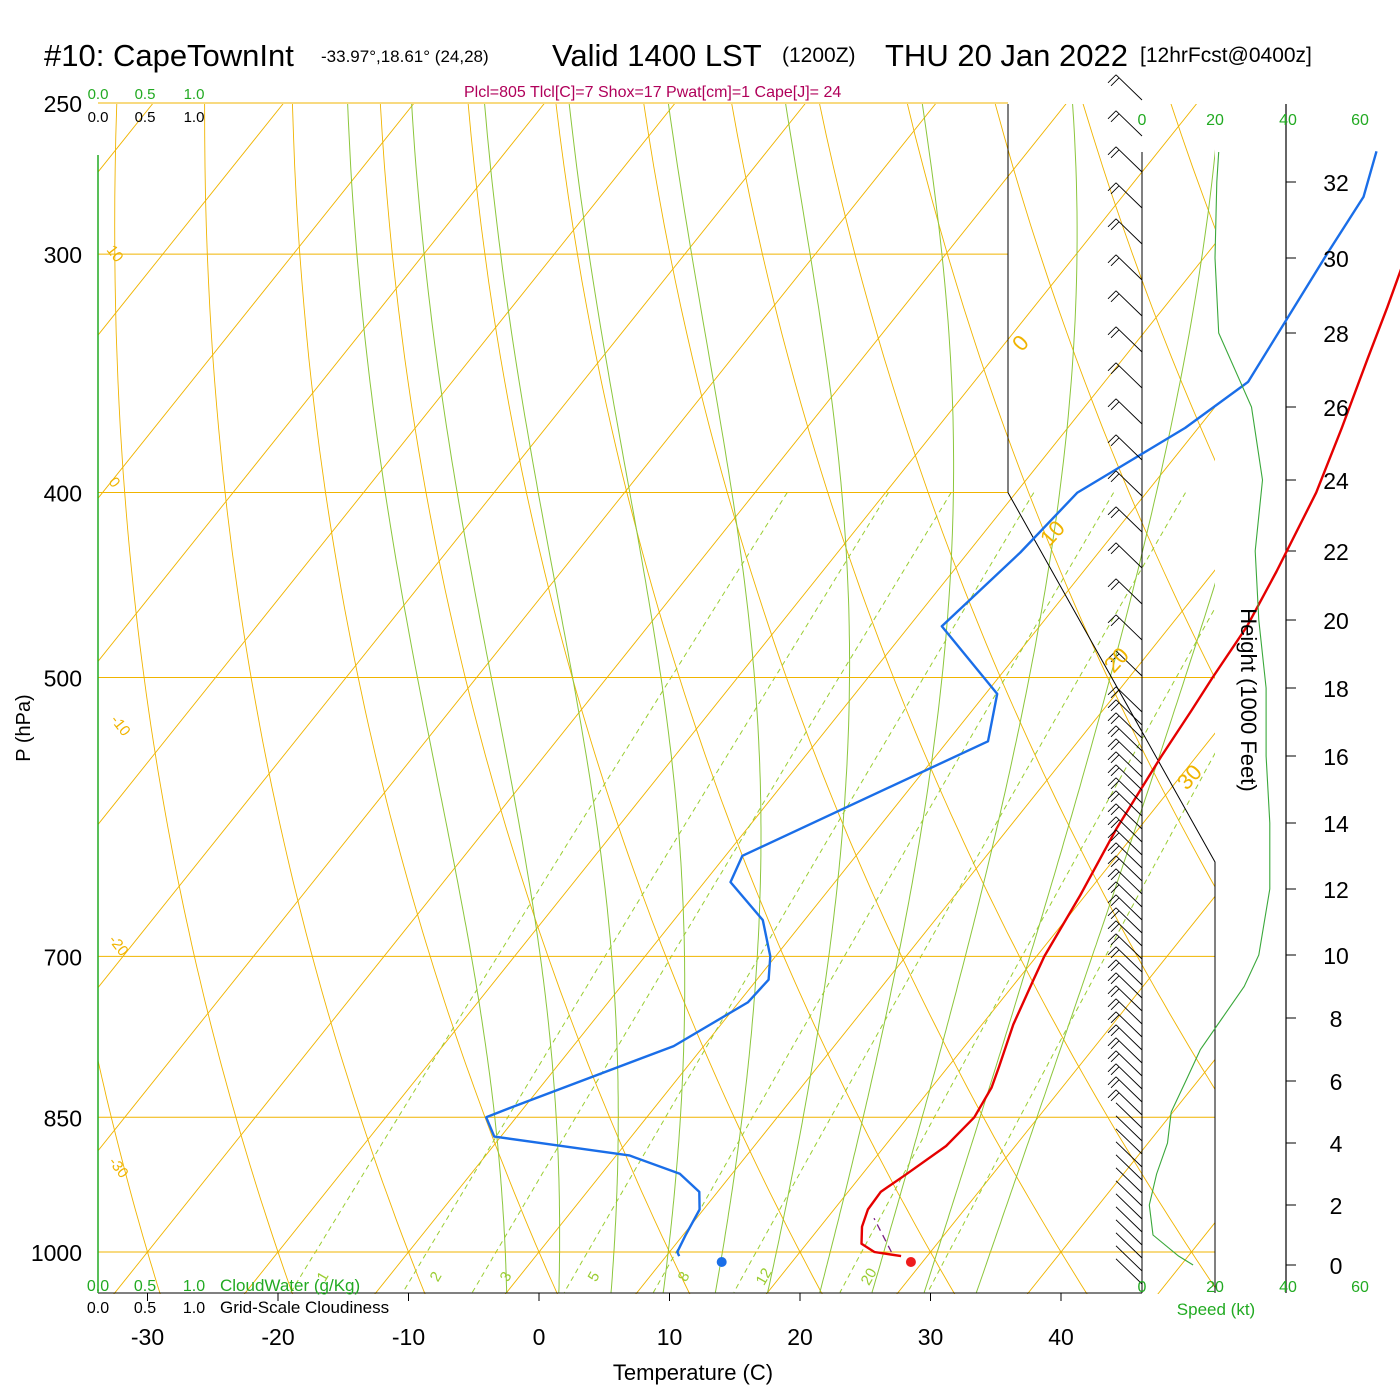 The width and height of the screenshot is (1400, 1400). I want to click on height-tick-label: 2, so click(1336, 1206).